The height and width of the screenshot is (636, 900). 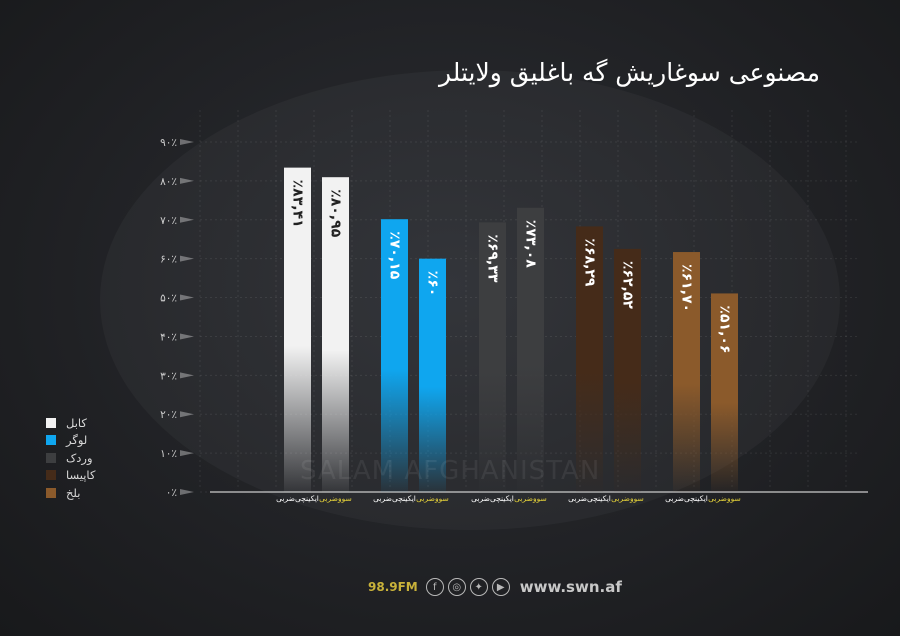 What do you see at coordinates (168, 260) in the screenshot?
I see `y-tick-label: ۶۰٪` at bounding box center [168, 260].